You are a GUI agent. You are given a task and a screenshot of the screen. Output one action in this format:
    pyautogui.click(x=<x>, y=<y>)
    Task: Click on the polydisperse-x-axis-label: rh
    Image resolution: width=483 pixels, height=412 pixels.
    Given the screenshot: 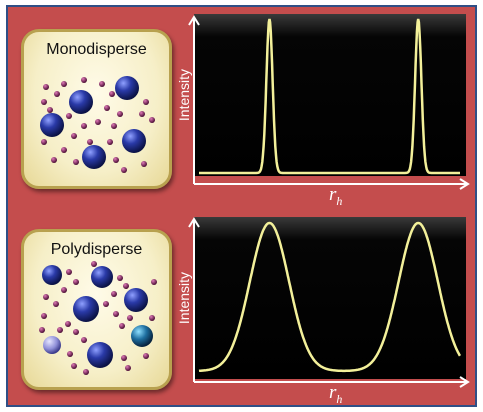 What is the action you would take?
    pyautogui.click(x=336, y=394)
    